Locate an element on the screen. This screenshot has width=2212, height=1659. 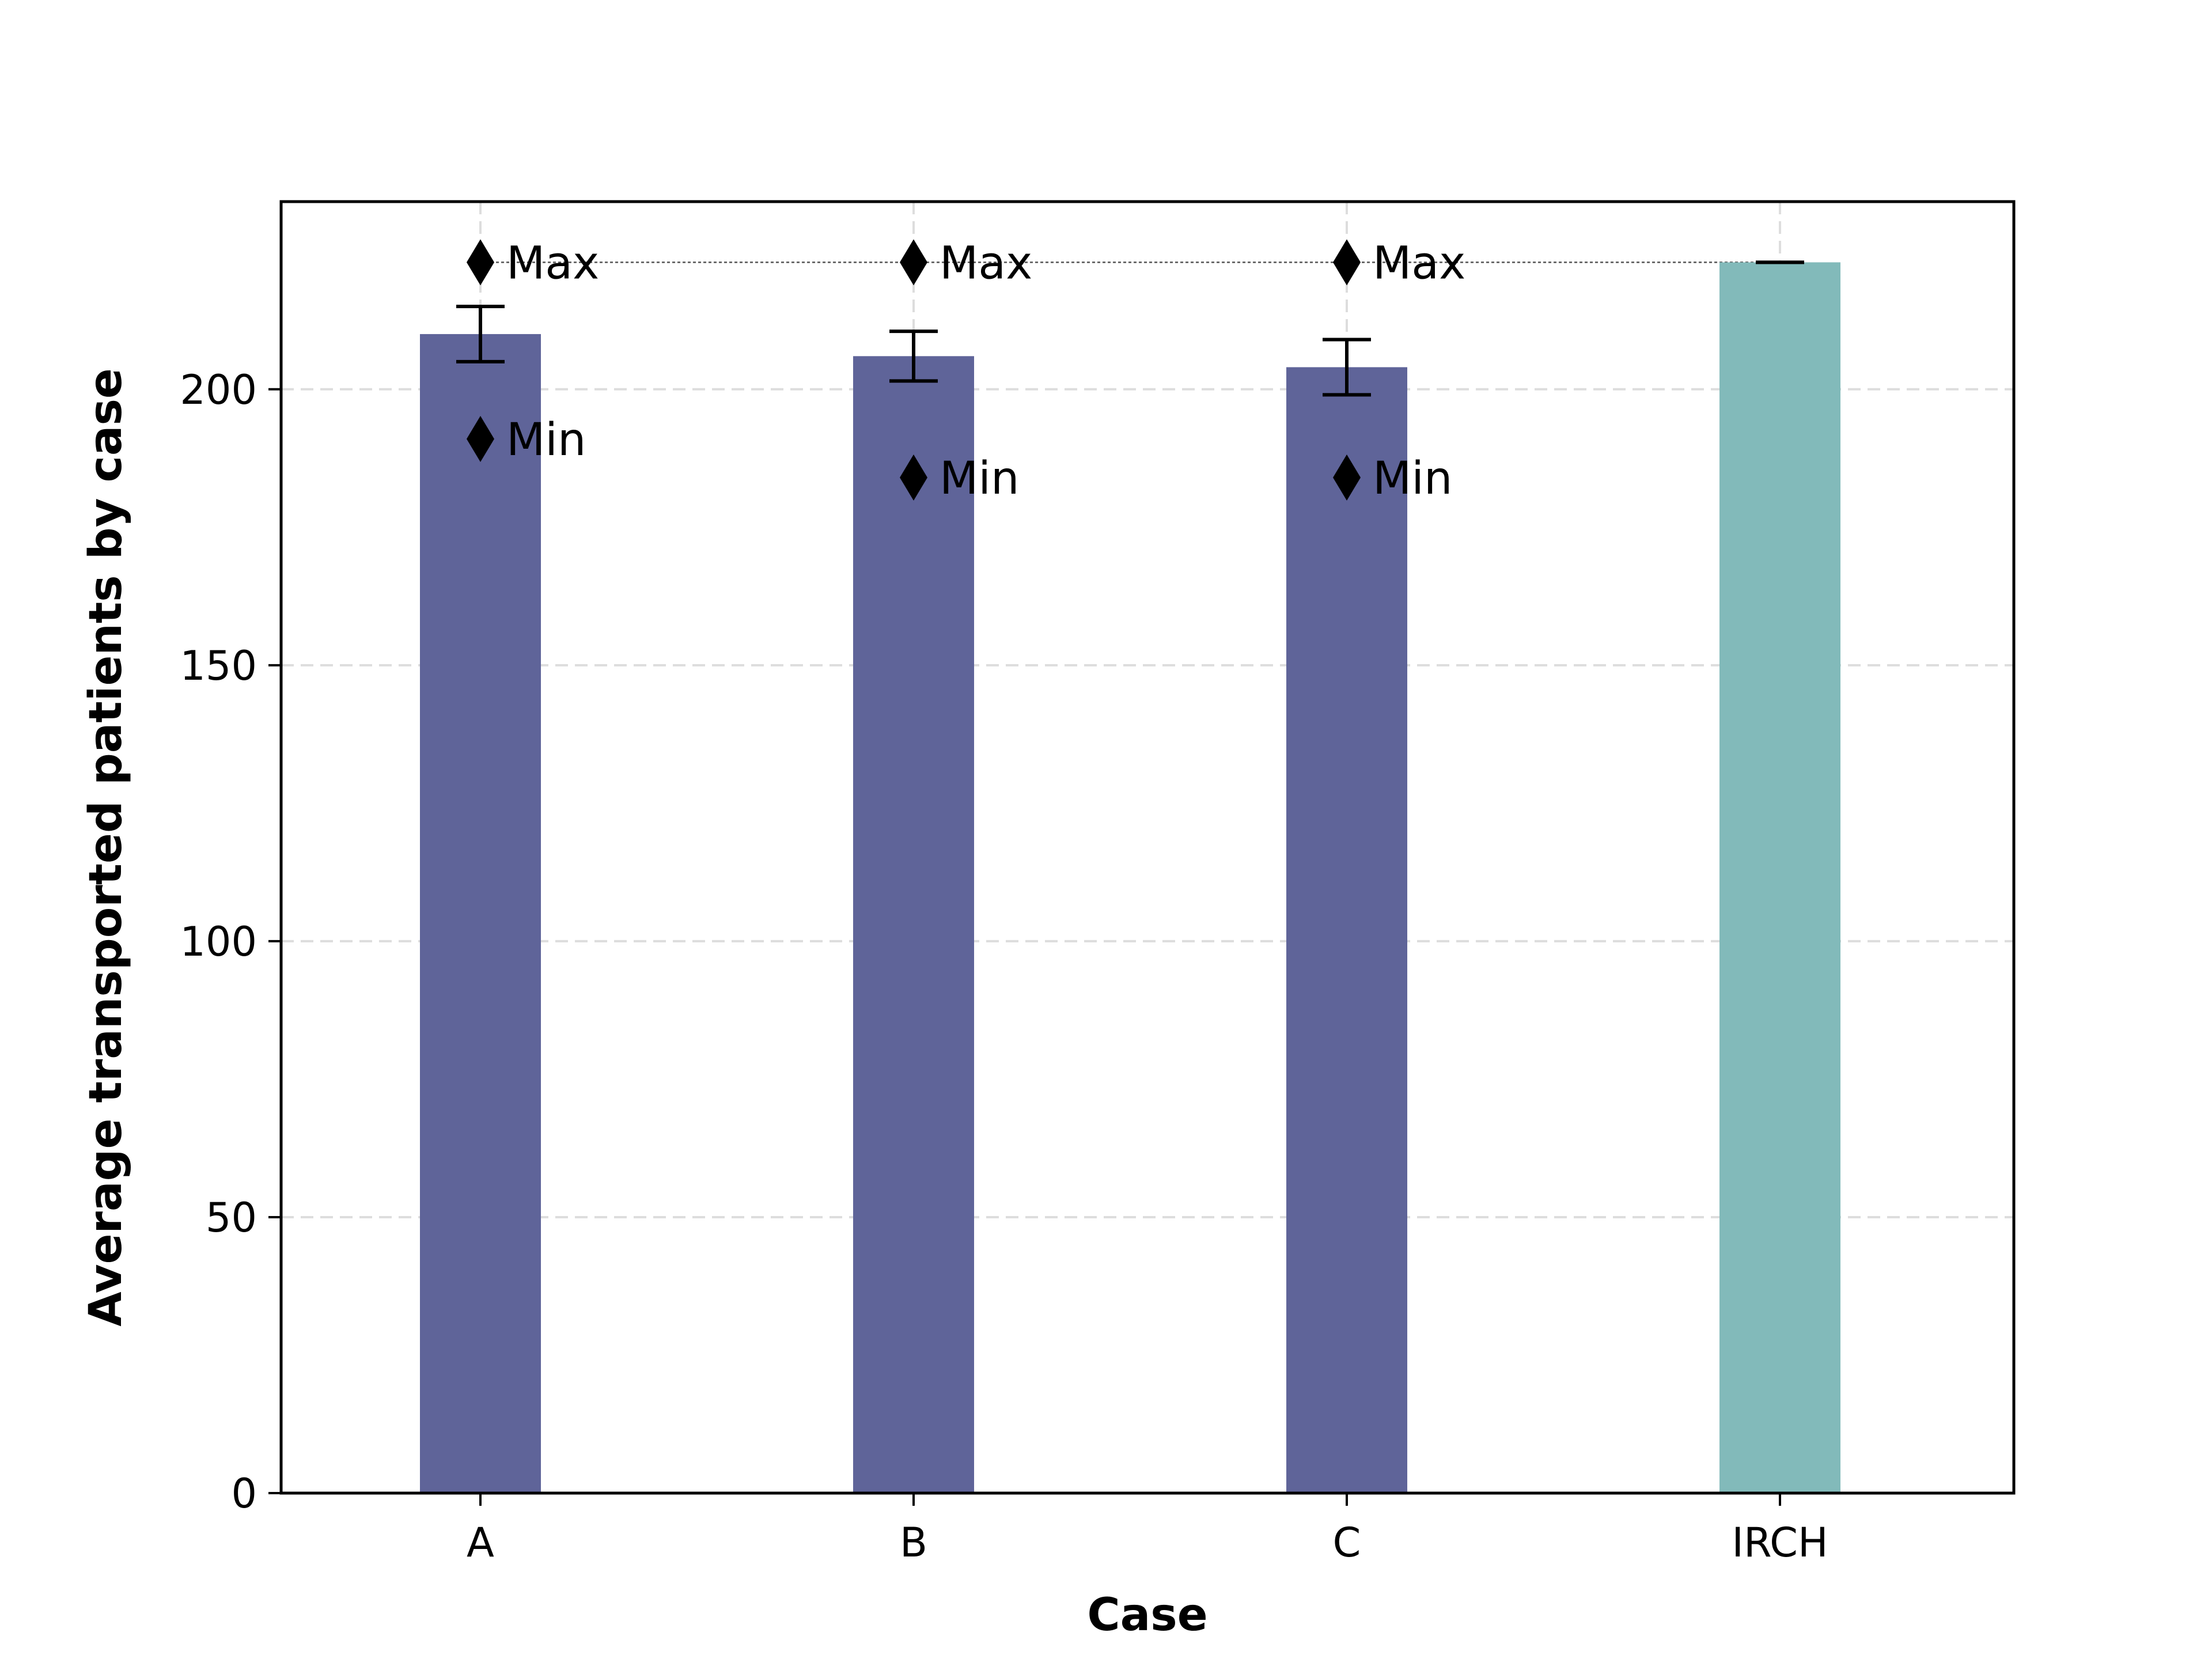
y-tick-label: 0 is located at coordinates (244, 1493).